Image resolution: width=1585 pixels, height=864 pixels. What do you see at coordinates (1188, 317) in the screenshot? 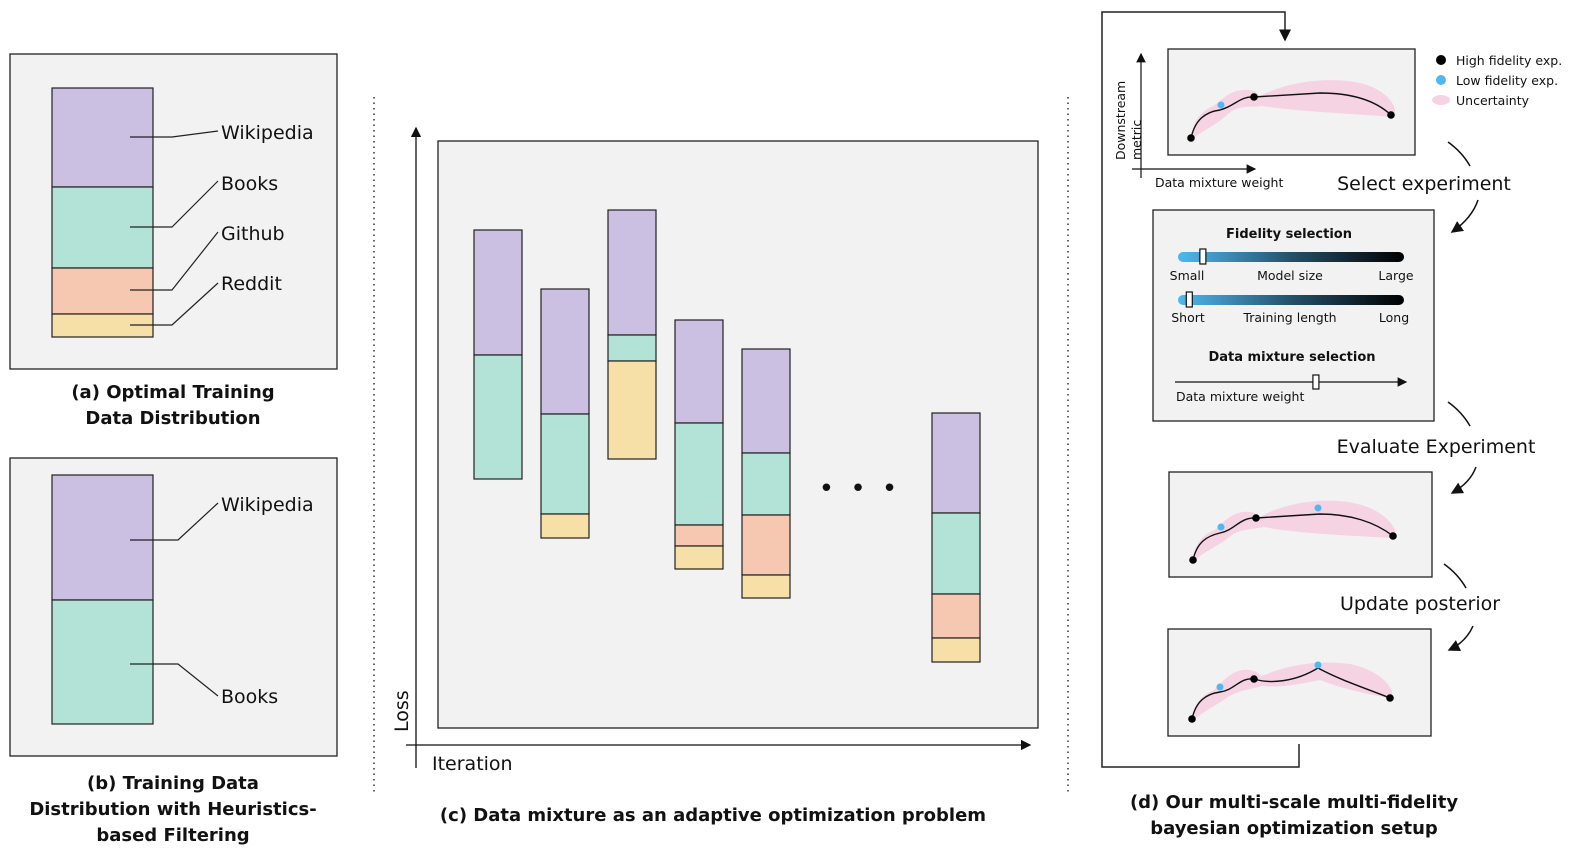
I see `training-length-min: Short` at bounding box center [1188, 317].